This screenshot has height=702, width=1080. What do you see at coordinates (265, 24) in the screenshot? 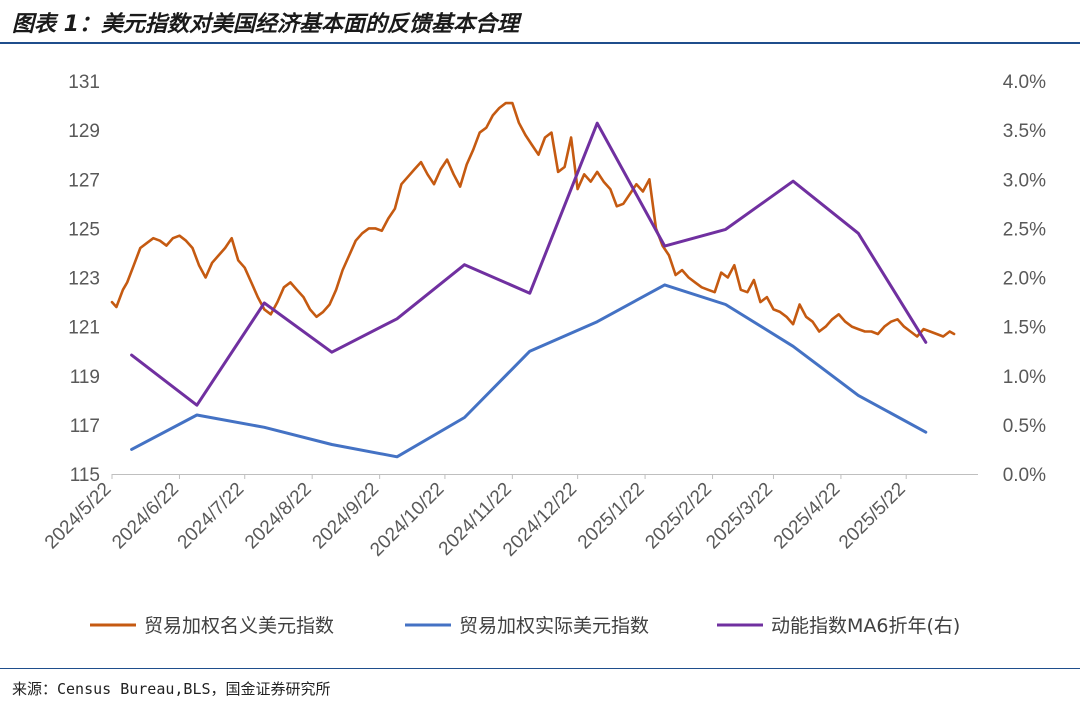
I see `chart-title: 图表 1：美元指数对美国经济基本面的反馈基本合理` at bounding box center [265, 24].